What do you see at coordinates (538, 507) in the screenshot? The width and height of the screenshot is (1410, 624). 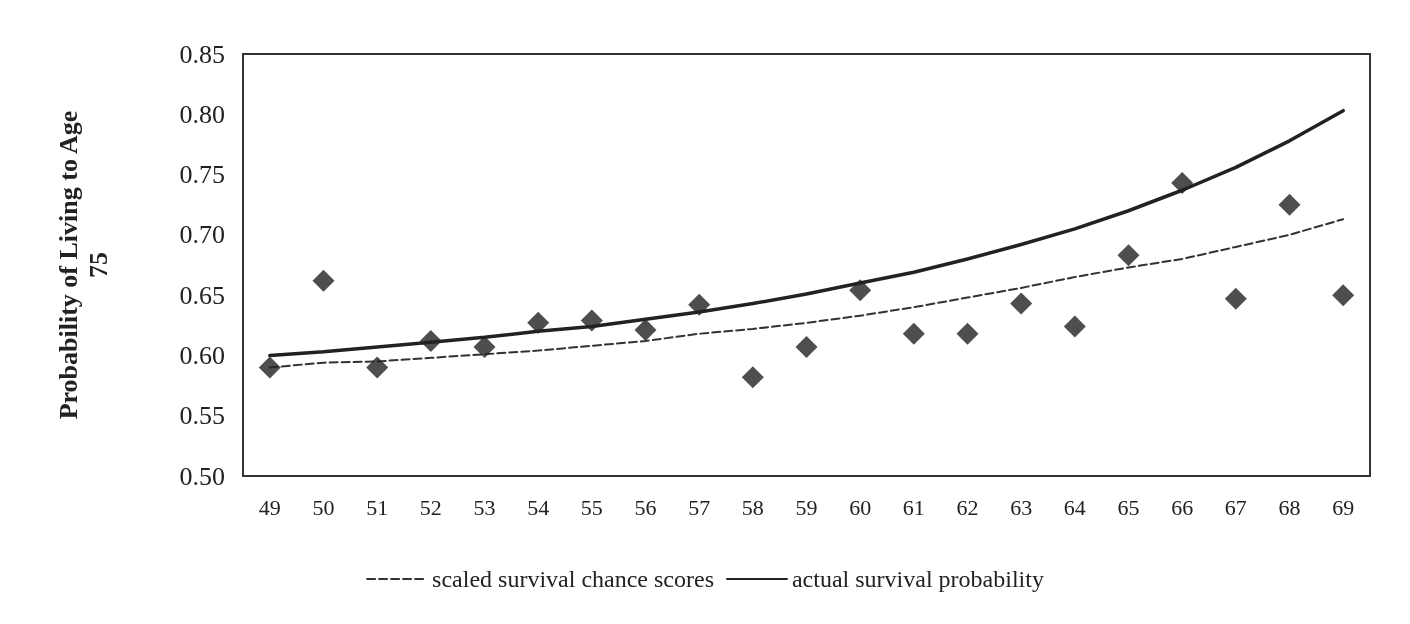 I see `x-tick-label: 54` at bounding box center [538, 507].